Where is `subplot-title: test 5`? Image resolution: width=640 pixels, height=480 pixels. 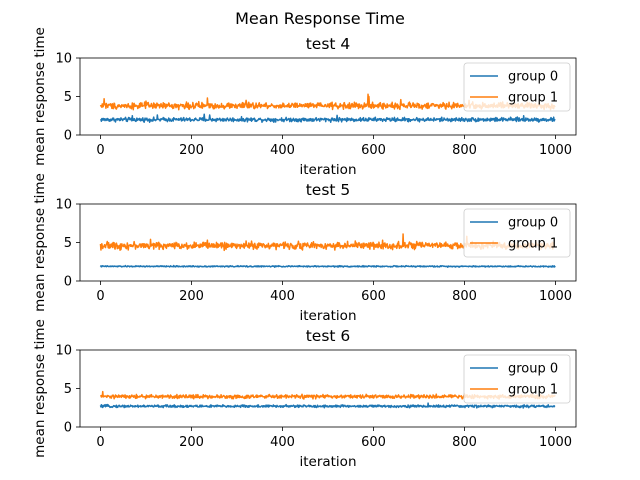
subplot-title: test 5 is located at coordinates (328, 190).